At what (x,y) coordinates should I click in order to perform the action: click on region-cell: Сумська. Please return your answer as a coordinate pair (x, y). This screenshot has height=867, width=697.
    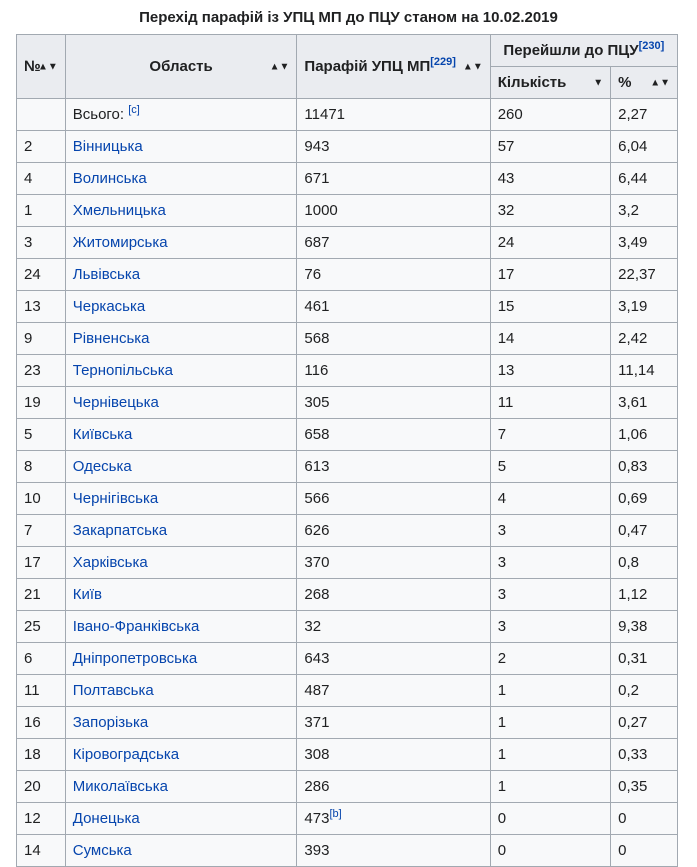
    Looking at the image, I should click on (181, 850).